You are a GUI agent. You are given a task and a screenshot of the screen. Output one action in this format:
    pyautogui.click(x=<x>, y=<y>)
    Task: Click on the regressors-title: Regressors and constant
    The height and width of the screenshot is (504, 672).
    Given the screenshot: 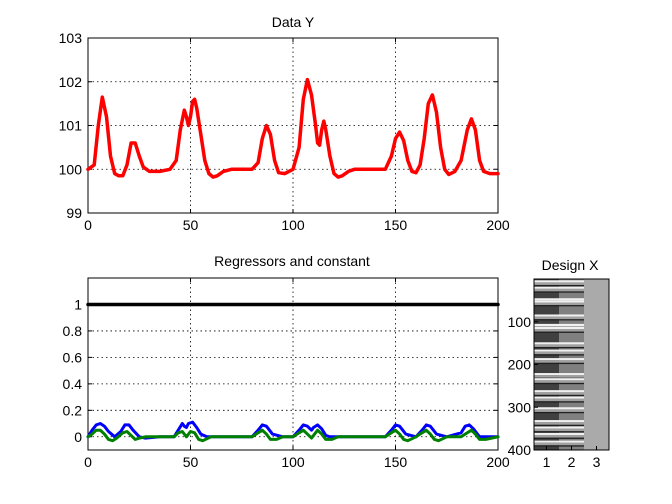 What is the action you would take?
    pyautogui.click(x=292, y=261)
    